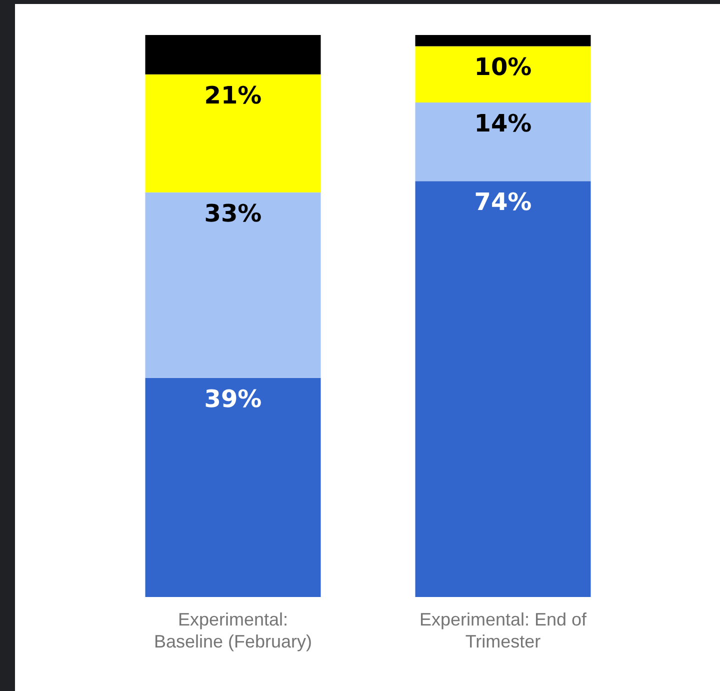  What do you see at coordinates (233, 95) in the screenshot?
I see `data-label: 21%` at bounding box center [233, 95].